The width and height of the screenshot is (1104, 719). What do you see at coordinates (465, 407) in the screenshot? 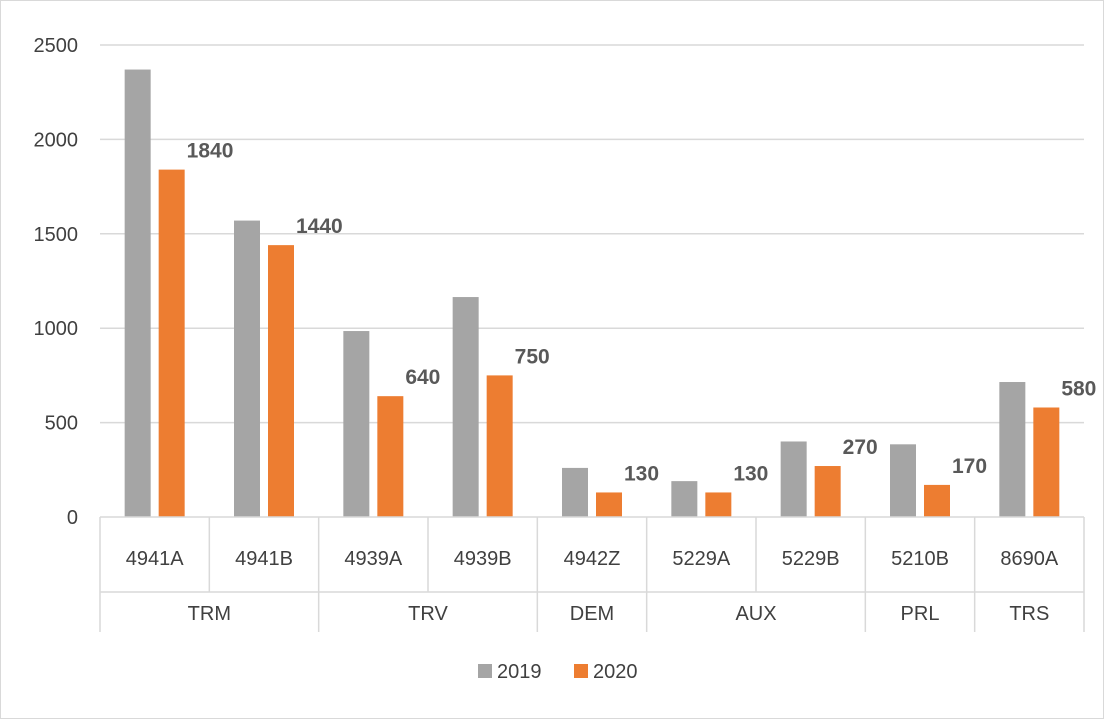
I see `bar-2019-4939B` at bounding box center [465, 407].